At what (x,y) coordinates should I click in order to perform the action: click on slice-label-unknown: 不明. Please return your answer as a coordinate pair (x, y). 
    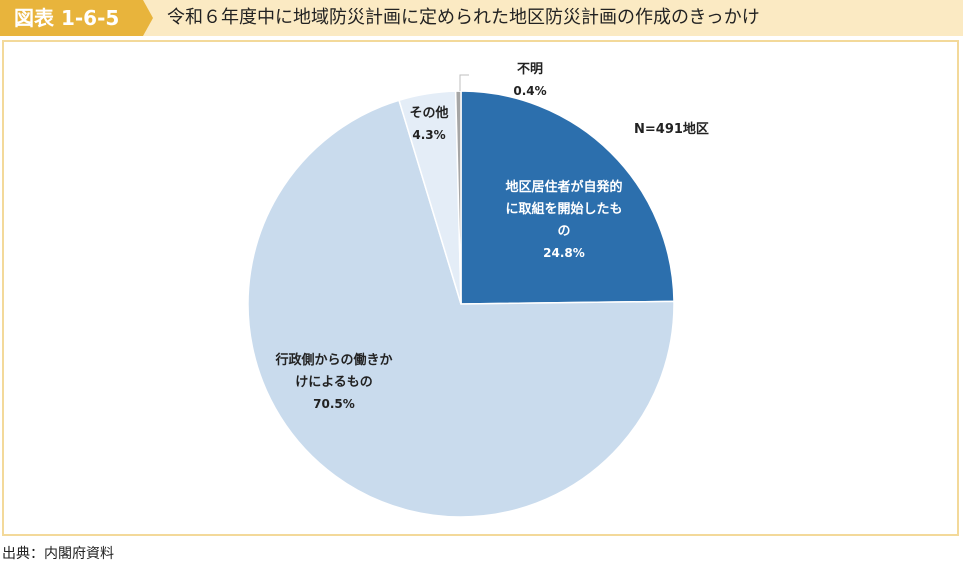
    Looking at the image, I should click on (530, 69).